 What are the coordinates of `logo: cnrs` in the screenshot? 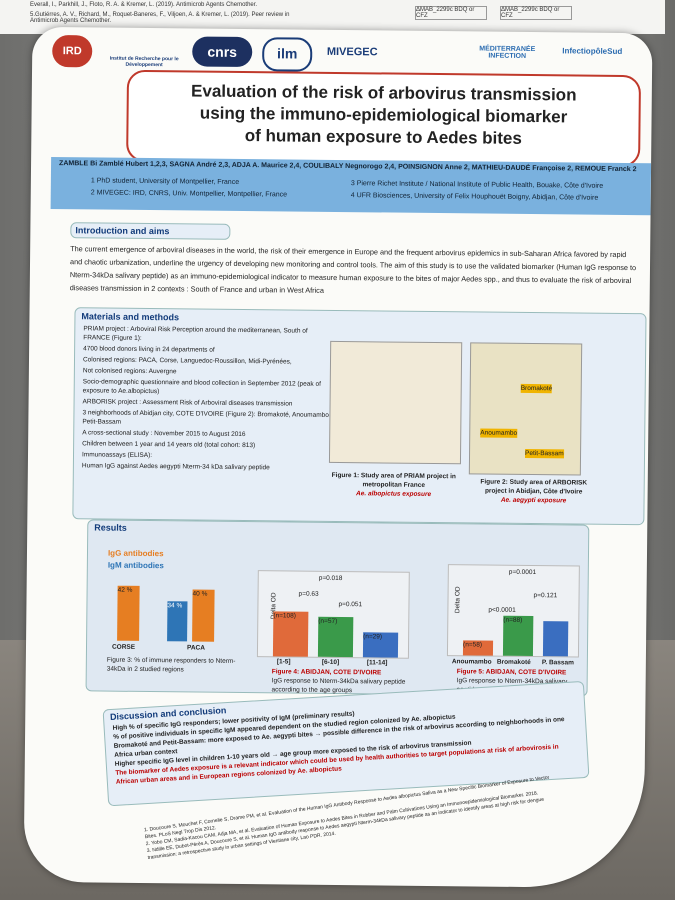 It's located at (222, 52).